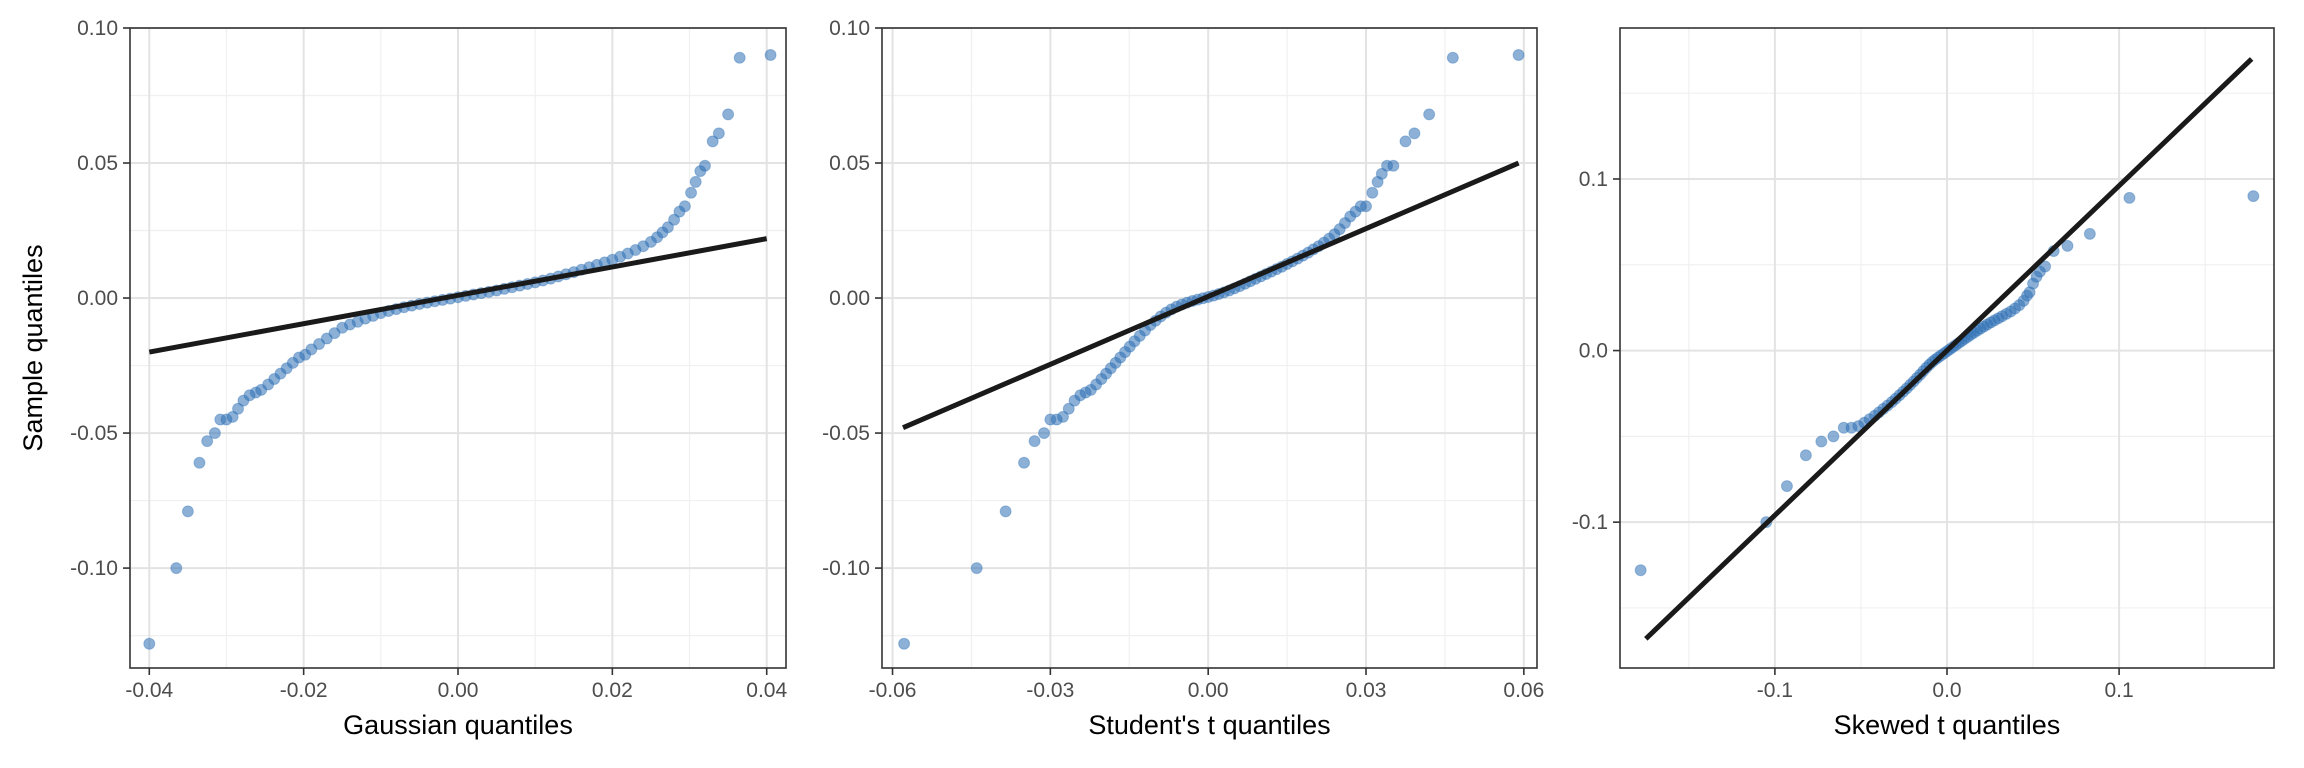  Describe the element at coordinates (1050, 690) in the screenshot. I see `x-tick-label: -0.03` at that location.